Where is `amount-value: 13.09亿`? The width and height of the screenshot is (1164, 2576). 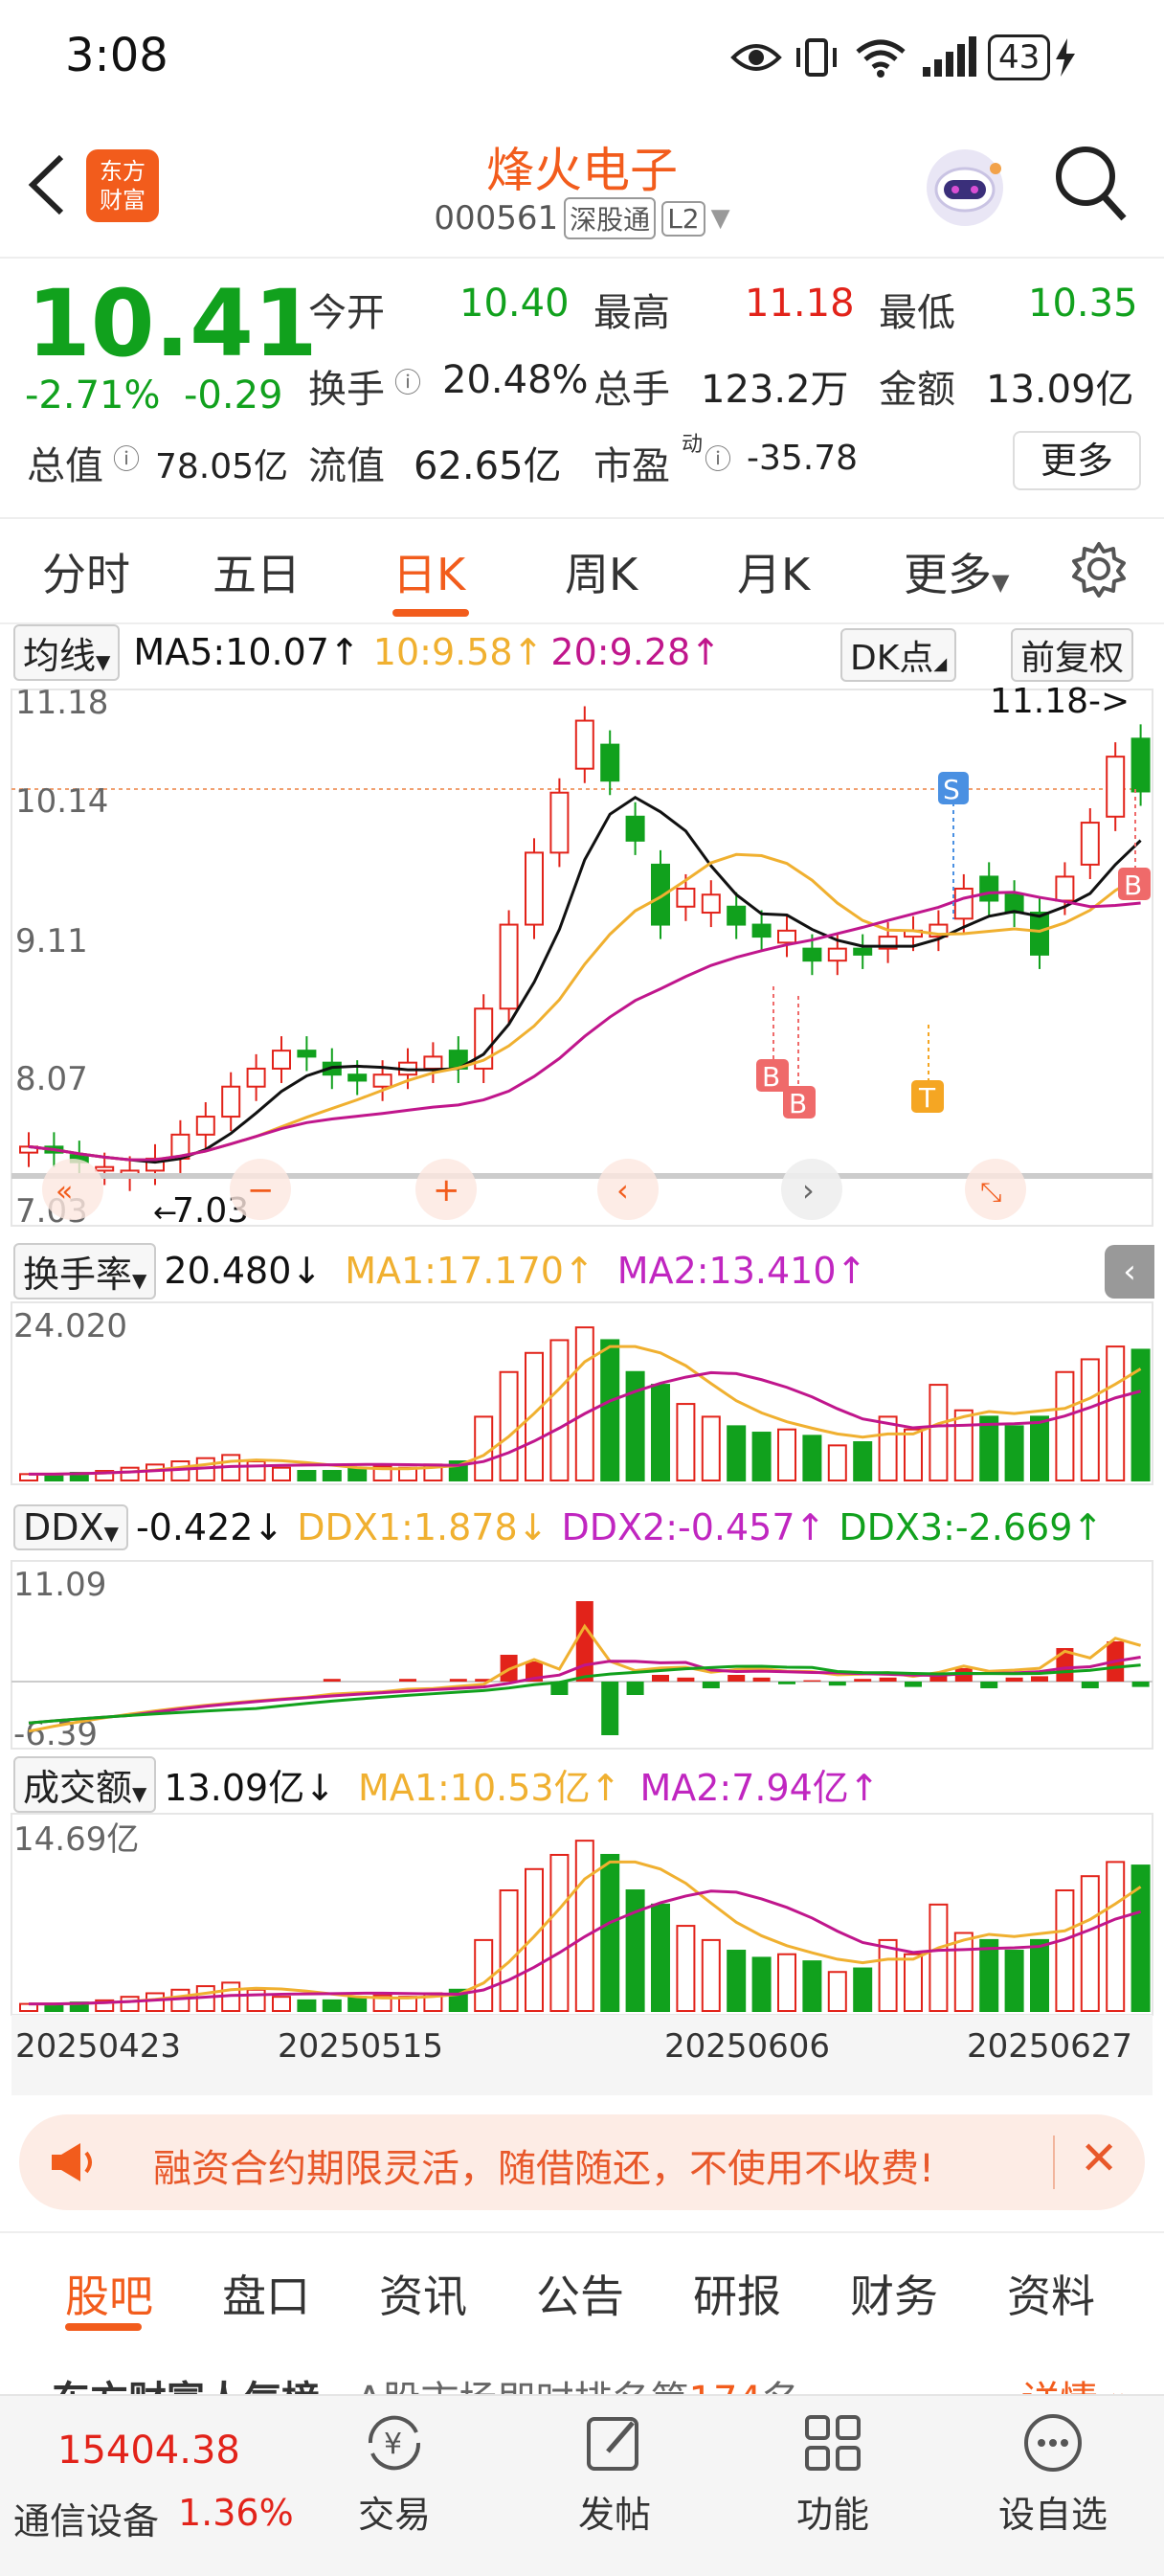 amount-value: 13.09亿 is located at coordinates (1060, 390).